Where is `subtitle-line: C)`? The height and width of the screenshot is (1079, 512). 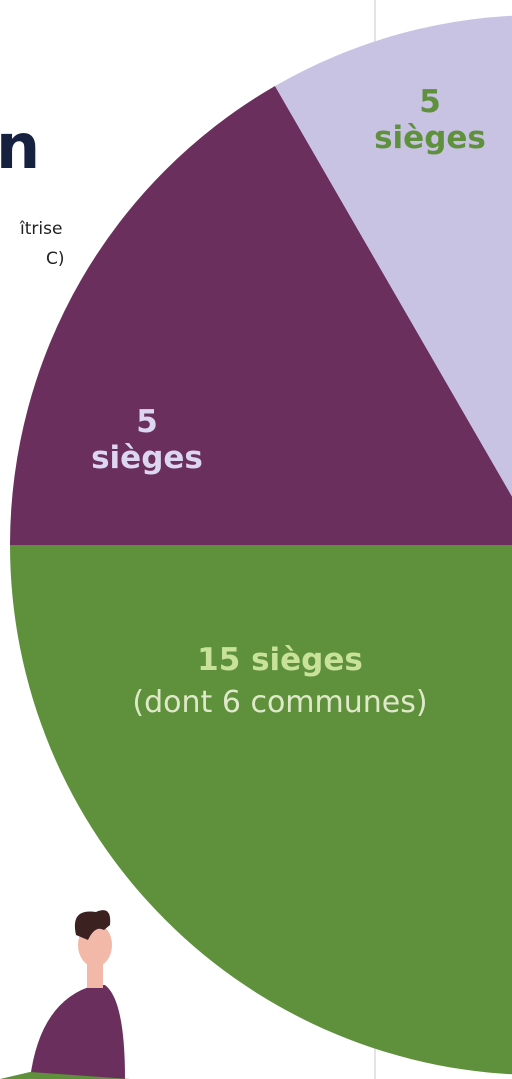 subtitle-line: C) is located at coordinates (55, 259).